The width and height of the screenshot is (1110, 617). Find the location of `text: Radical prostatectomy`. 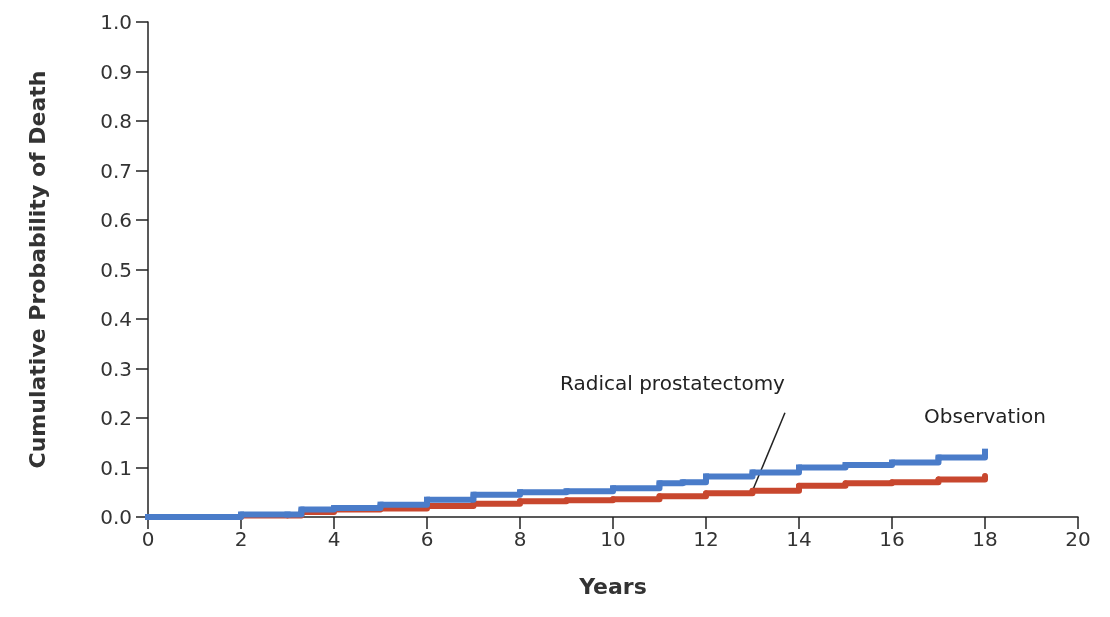

text: Radical prostatectomy is located at coordinates (673, 382).